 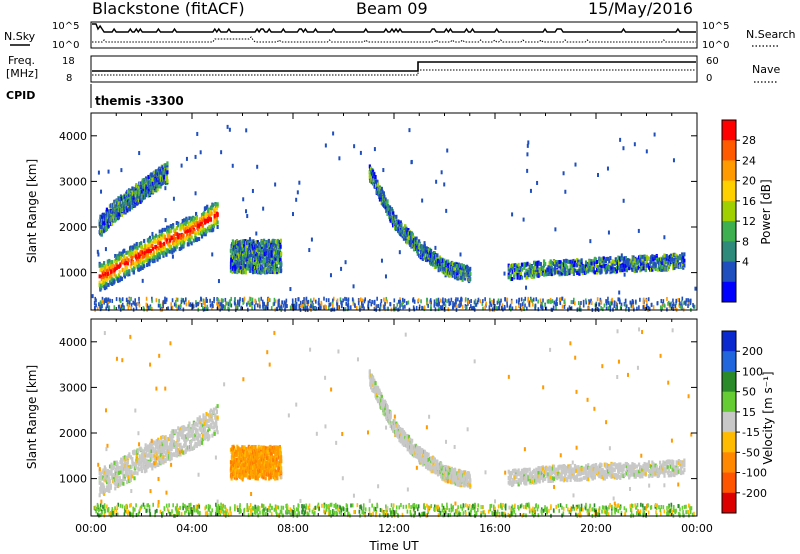 What do you see at coordinates (73, 181) in the screenshot?
I see `ytick-label: 3000` at bounding box center [73, 181].